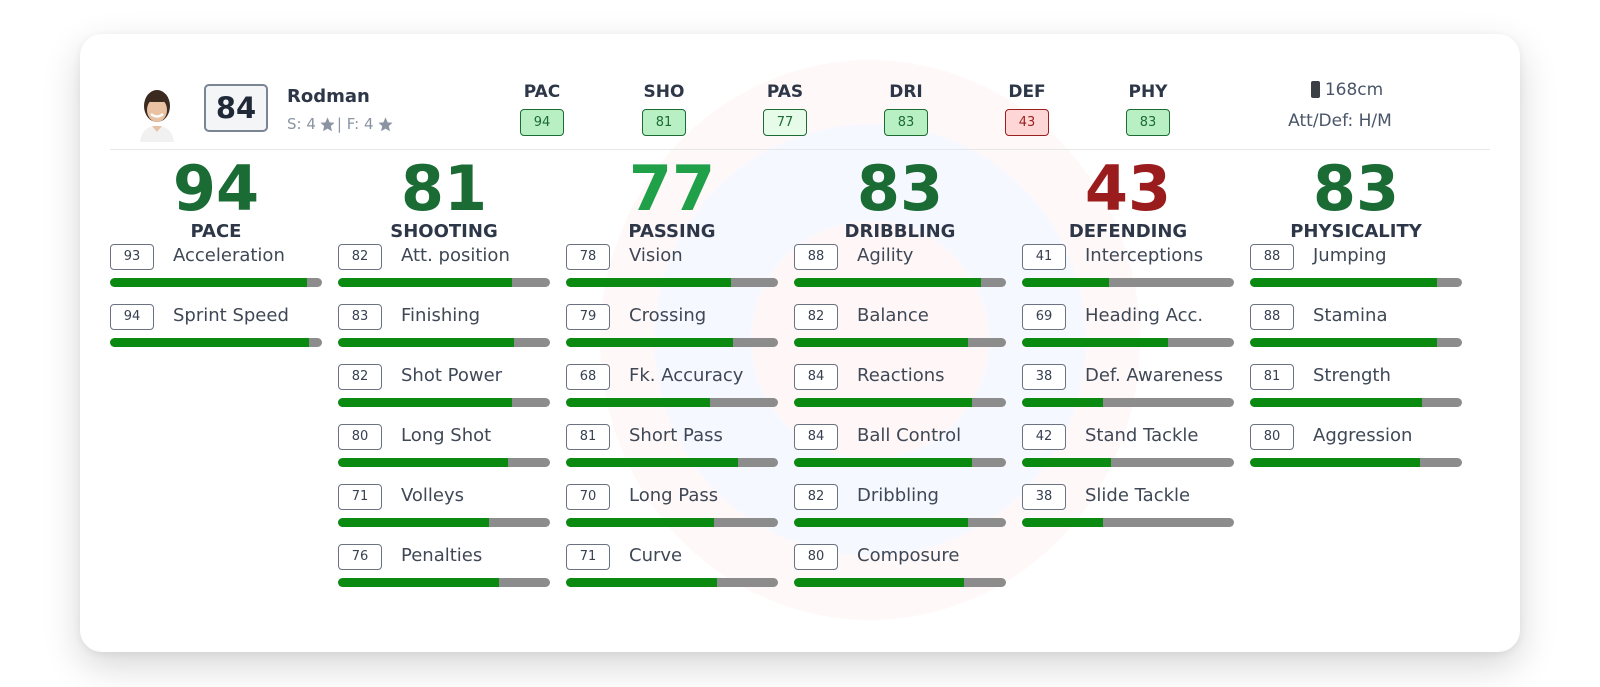  What do you see at coordinates (328, 96) in the screenshot?
I see `player-name: Rodman` at bounding box center [328, 96].